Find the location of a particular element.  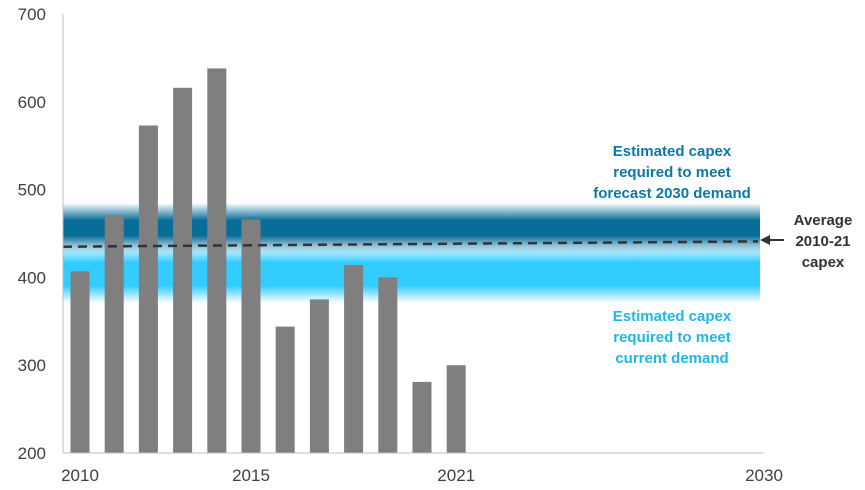

bar-2020 is located at coordinates (422, 417).